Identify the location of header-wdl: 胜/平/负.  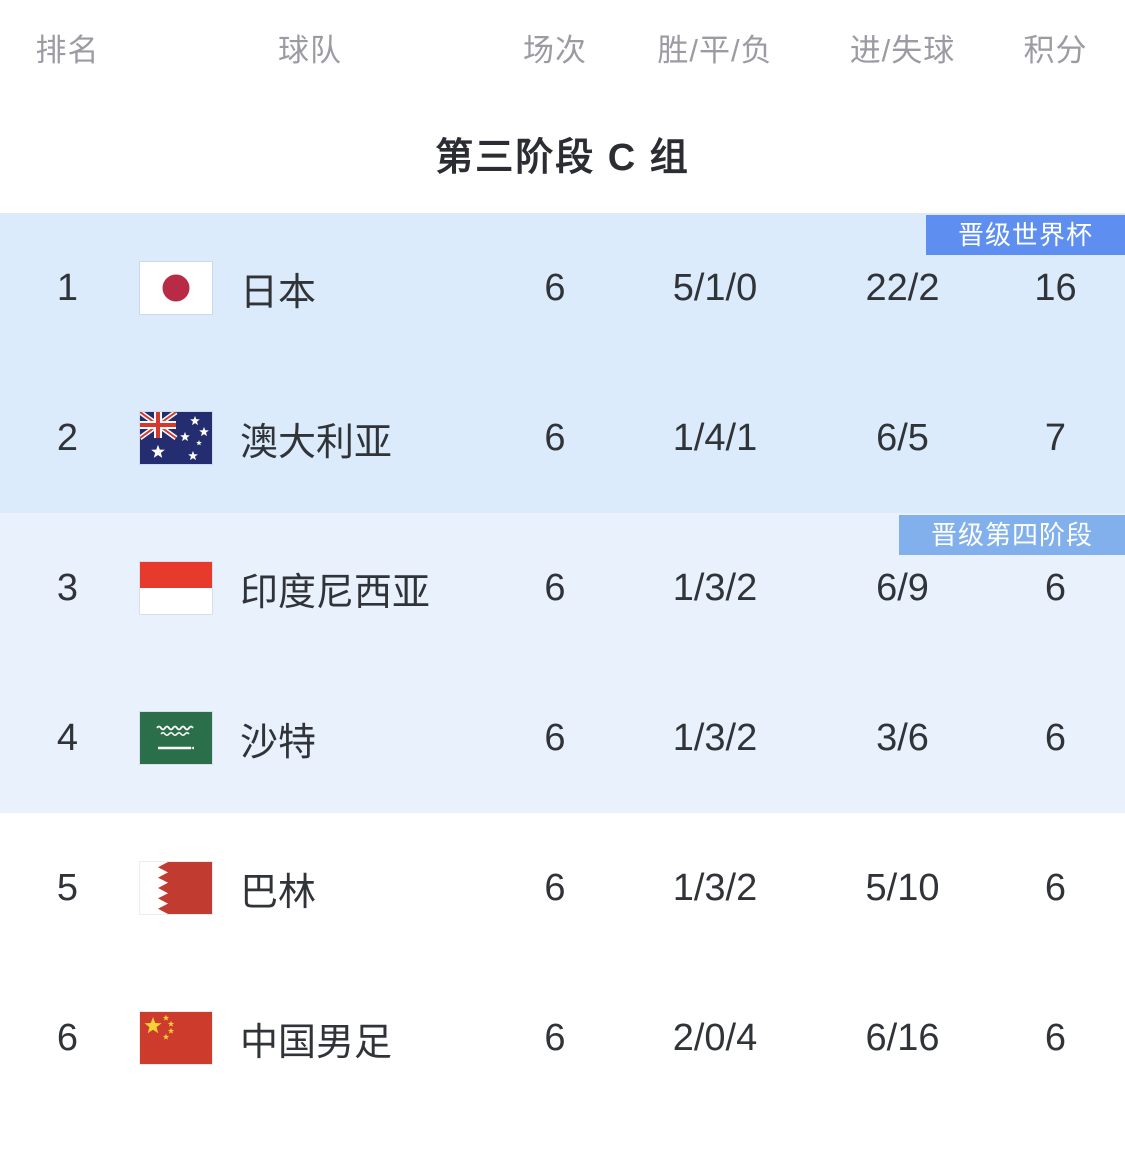
(715, 50).